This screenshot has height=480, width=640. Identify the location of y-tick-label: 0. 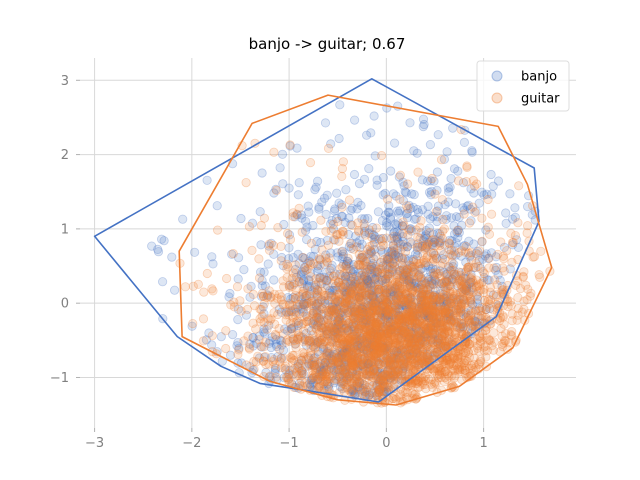
(65, 304).